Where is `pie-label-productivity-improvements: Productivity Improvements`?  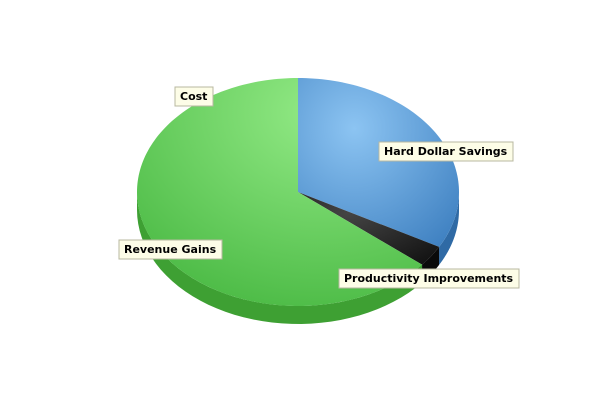 pie-label-productivity-improvements: Productivity Improvements is located at coordinates (429, 278).